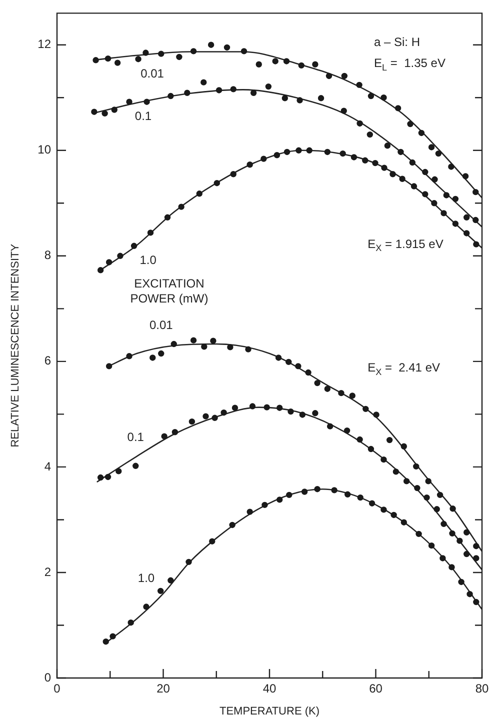 The width and height of the screenshot is (496, 724). I want to click on x-tick-label: 40, so click(269, 689).